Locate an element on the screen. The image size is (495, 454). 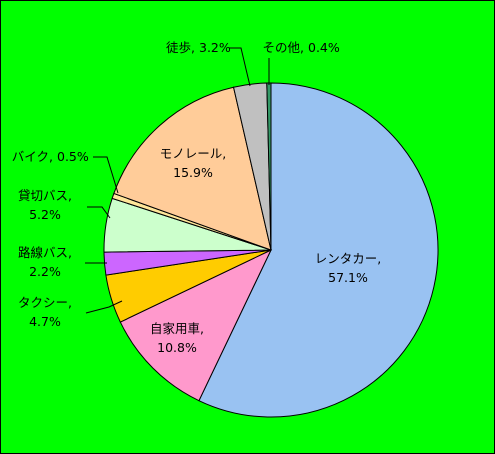
slice-label-name-8: 徒歩, is located at coordinates (180, 47).